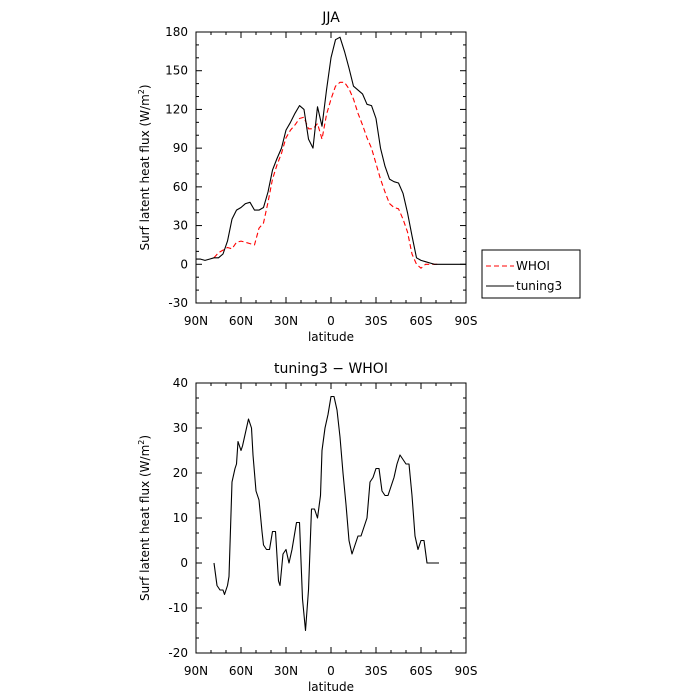 The height and width of the screenshot is (700, 700). I want to click on y-tick-label: 150, so click(176, 71).